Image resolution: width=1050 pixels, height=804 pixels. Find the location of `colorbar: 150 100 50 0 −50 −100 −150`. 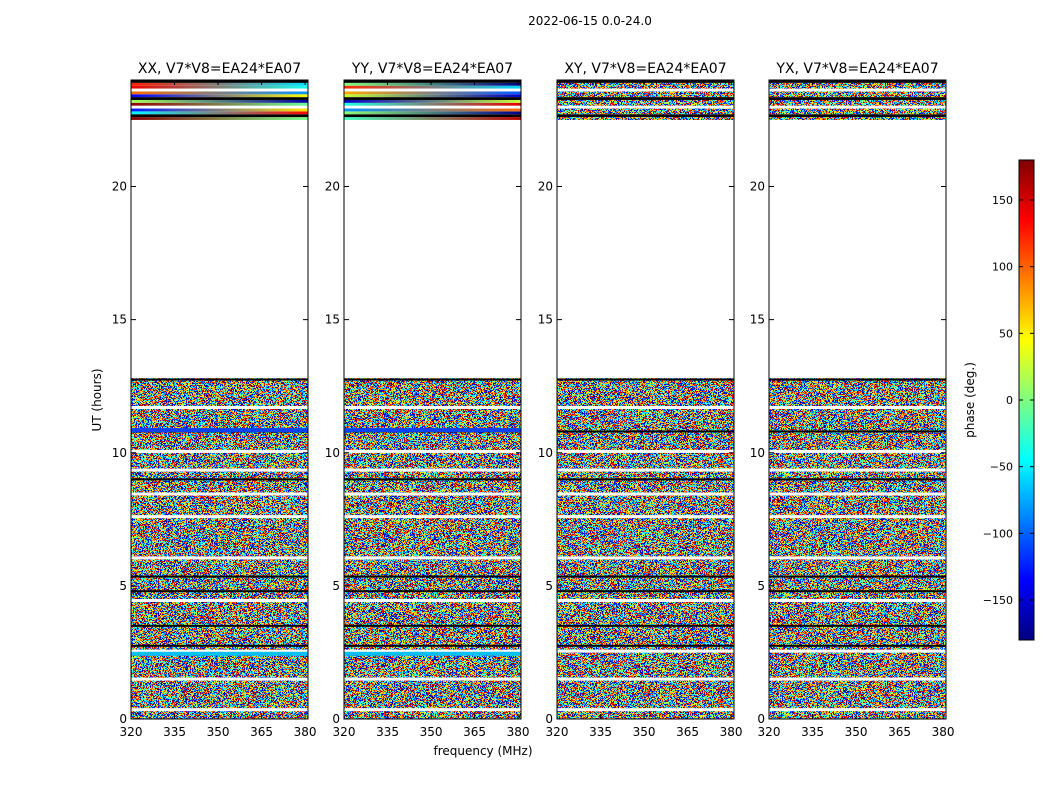

colorbar: 150 100 50 0 −50 −100 −150 is located at coordinates (1009, 400).